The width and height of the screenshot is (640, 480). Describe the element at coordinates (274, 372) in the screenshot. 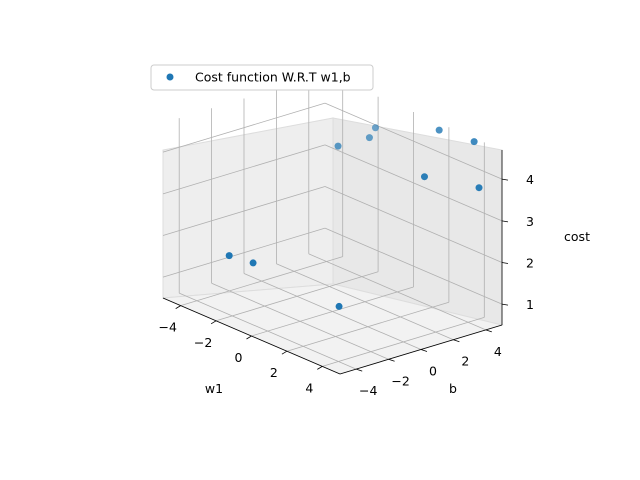

I see `x-tick-label: 2` at that location.